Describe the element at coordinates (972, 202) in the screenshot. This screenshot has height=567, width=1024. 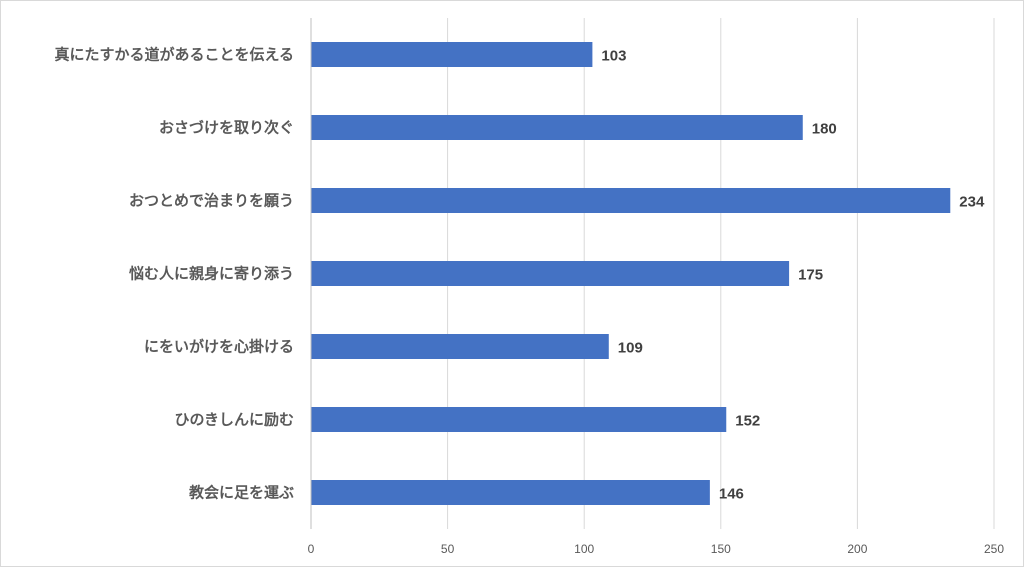
I see `data-label: 234` at that location.